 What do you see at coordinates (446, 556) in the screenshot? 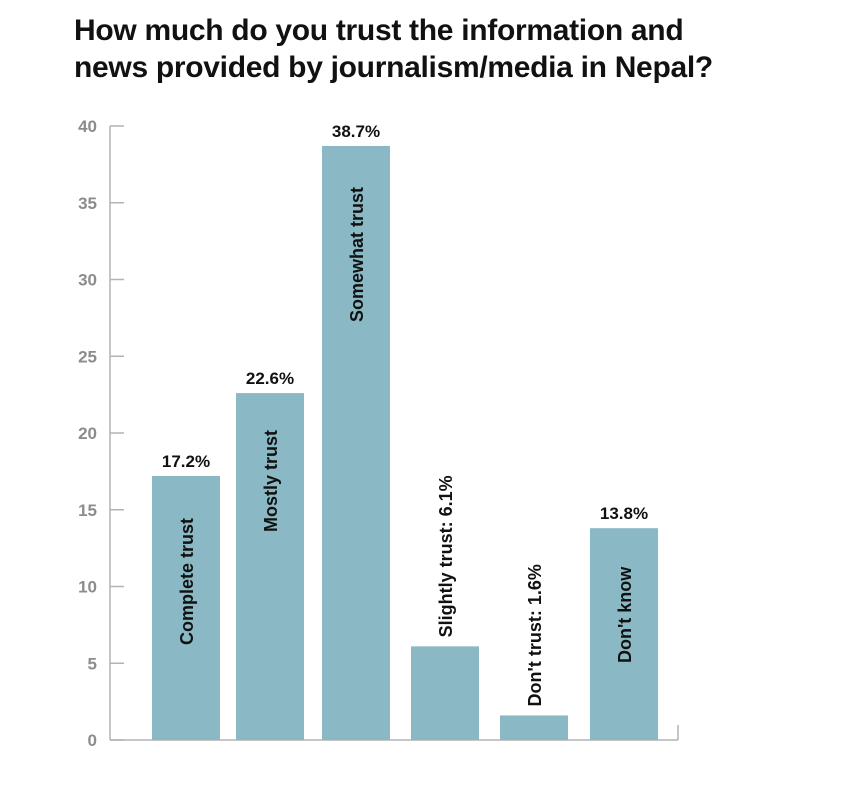
I see `category-label: Slightly trust: 6.1%` at bounding box center [446, 556].